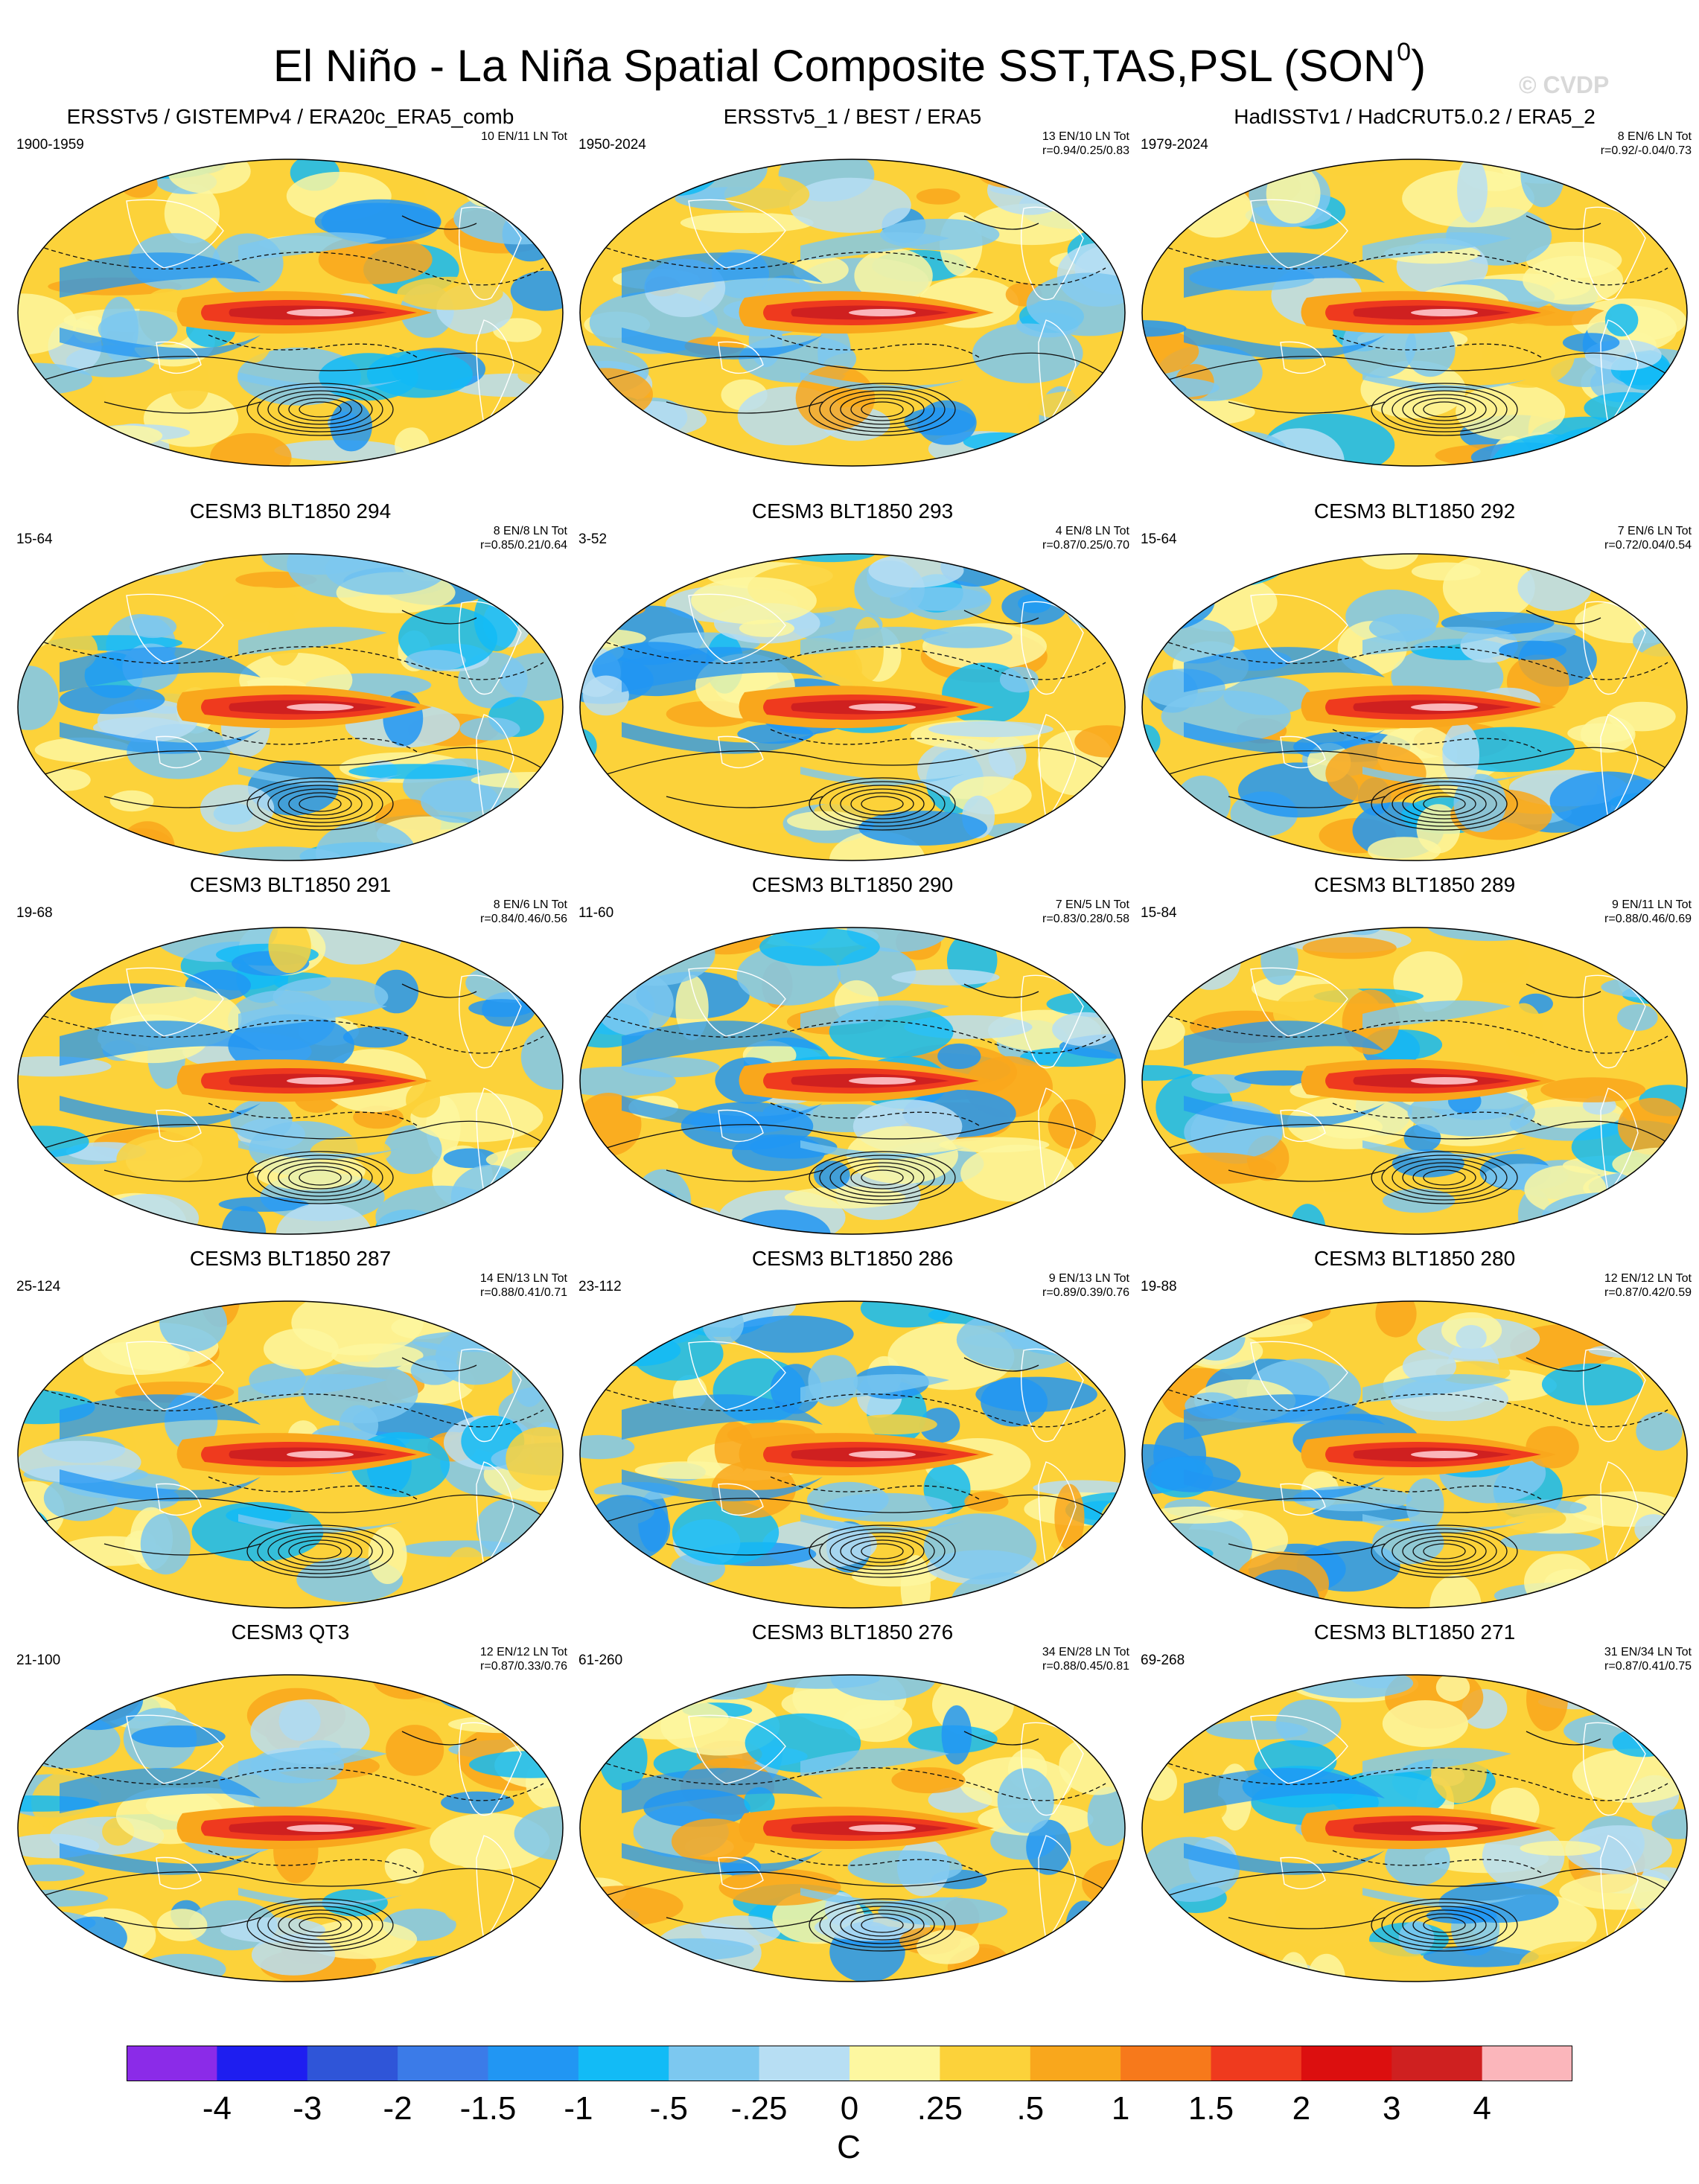  Describe the element at coordinates (1414, 1632) in the screenshot. I see `panel-title: CESM3 BLT1850 271` at that location.